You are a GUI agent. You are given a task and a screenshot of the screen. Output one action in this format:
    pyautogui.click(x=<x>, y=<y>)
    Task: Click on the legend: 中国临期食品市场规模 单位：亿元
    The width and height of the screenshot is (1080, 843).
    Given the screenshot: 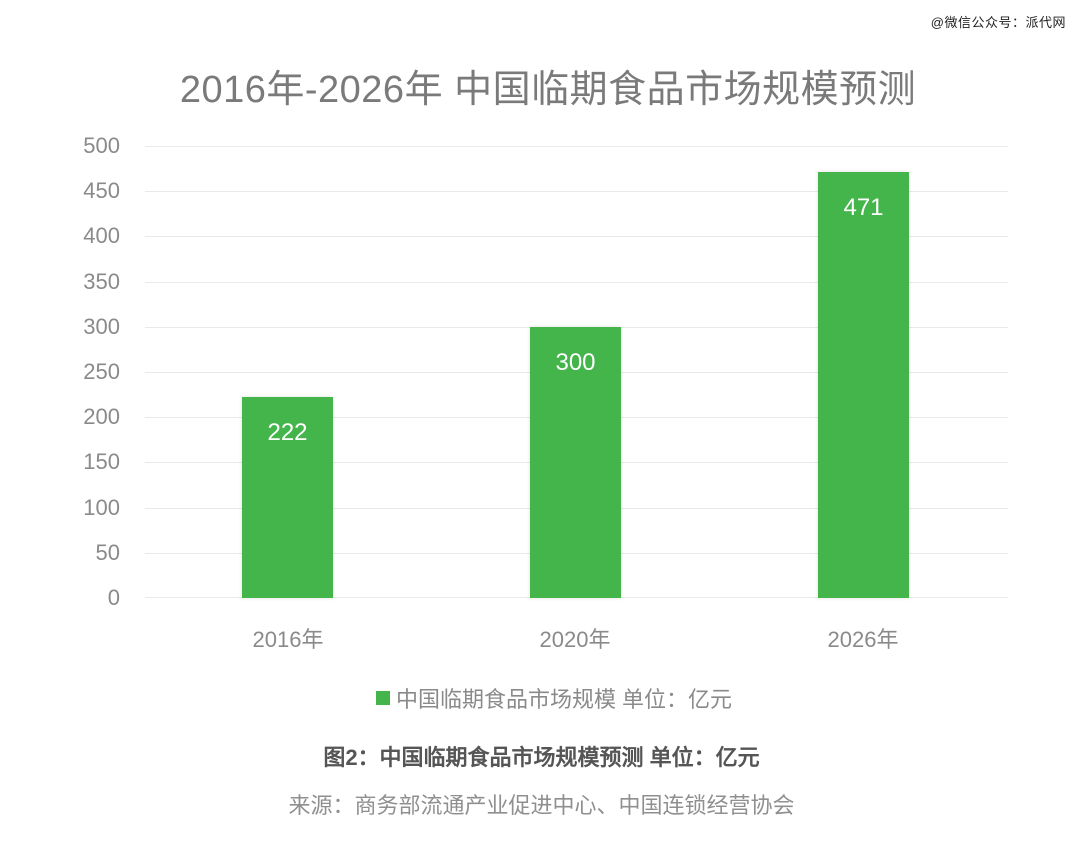 What is the action you would take?
    pyautogui.click(x=540, y=698)
    